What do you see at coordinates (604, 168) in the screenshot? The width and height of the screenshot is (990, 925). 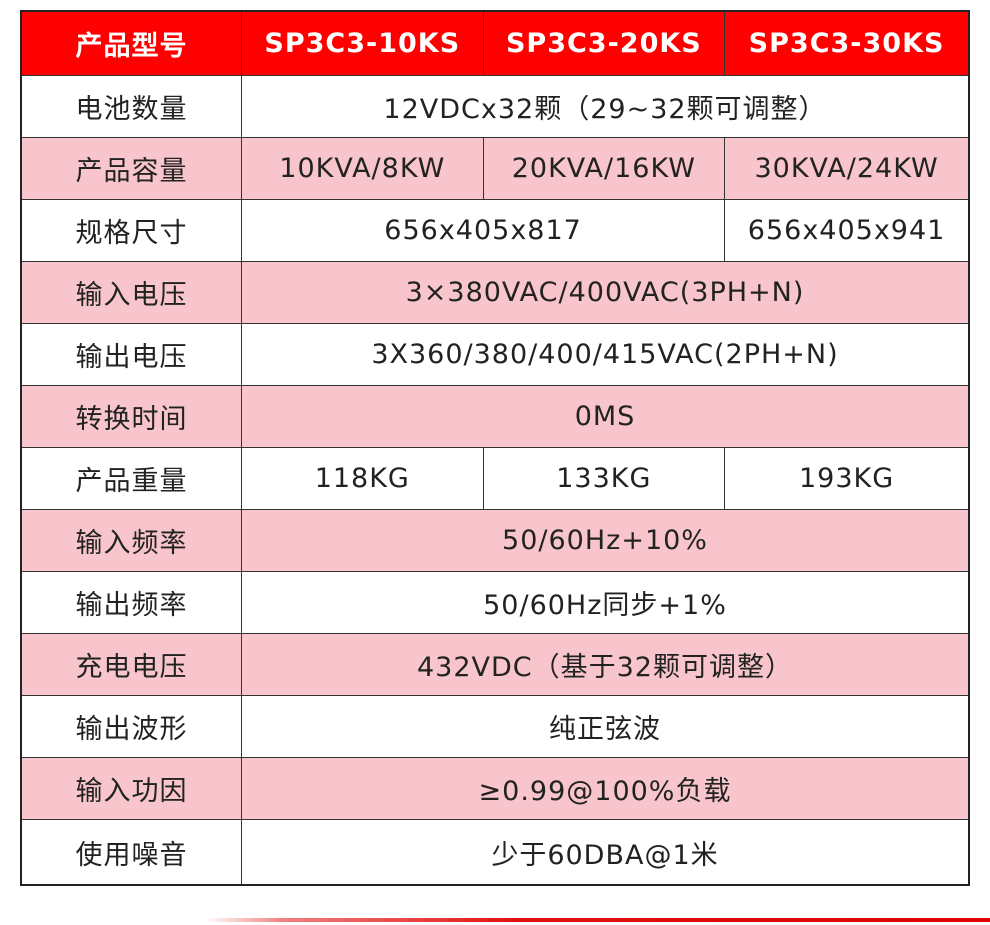 I see `row-value: 20KVA/16KW` at bounding box center [604, 168].